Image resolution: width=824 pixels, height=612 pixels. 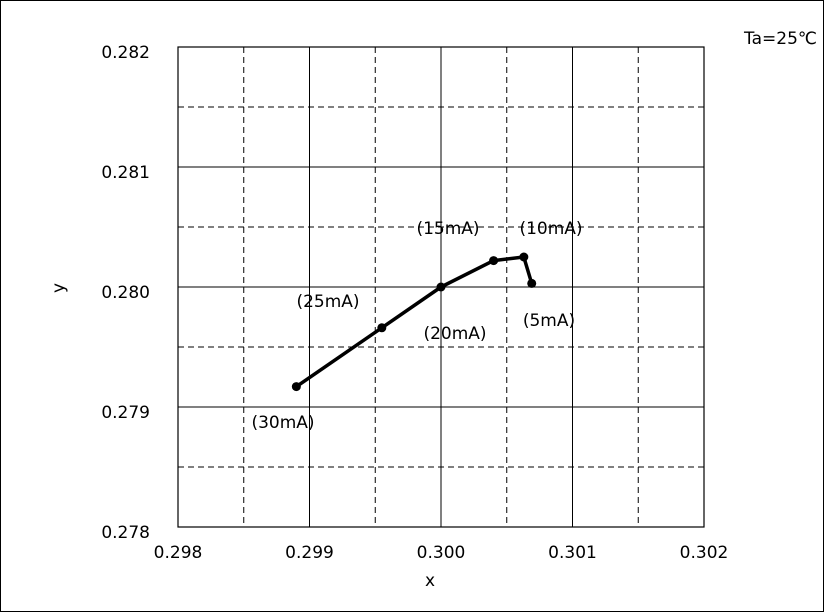 I want to click on point-label-20ma: (20mA), so click(x=454, y=334).